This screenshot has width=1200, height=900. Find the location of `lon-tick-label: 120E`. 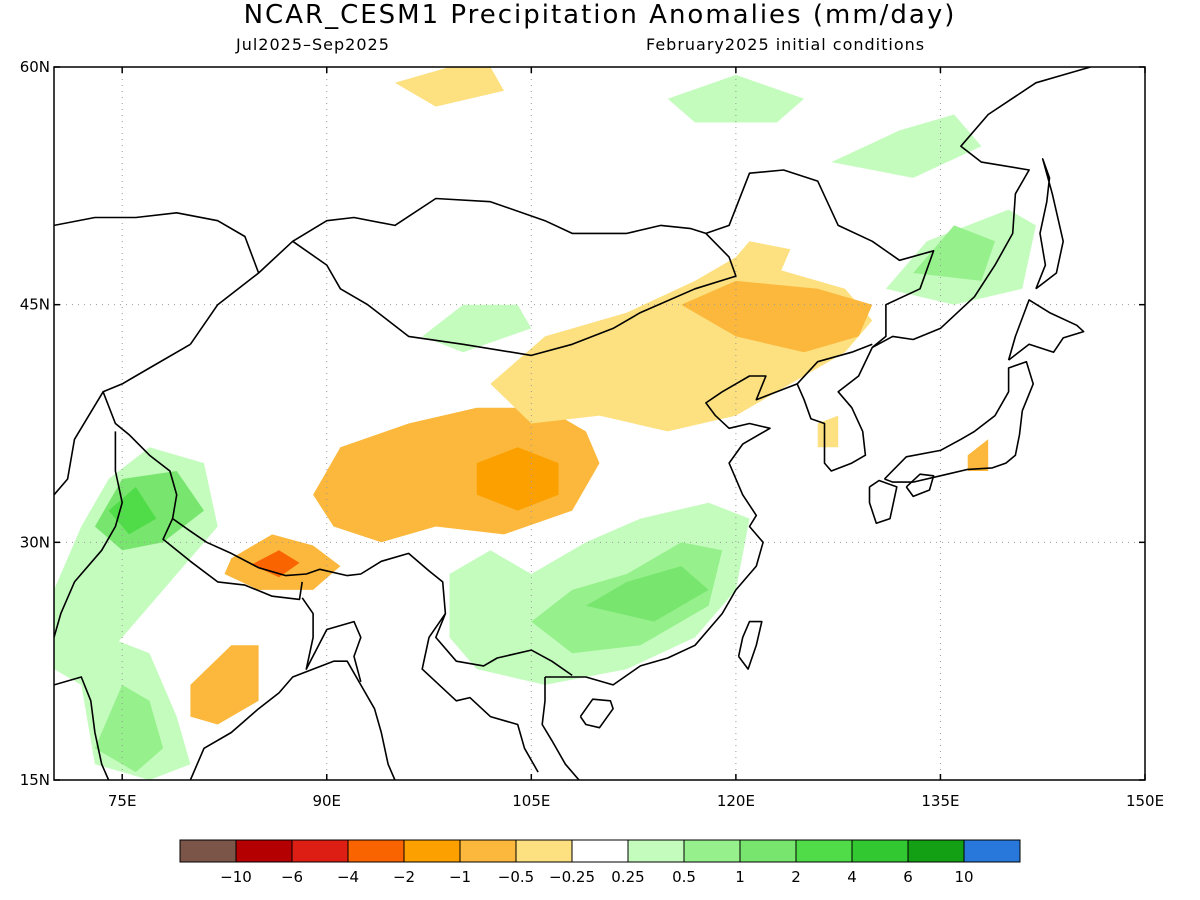

lon-tick-label: 120E is located at coordinates (736, 801).